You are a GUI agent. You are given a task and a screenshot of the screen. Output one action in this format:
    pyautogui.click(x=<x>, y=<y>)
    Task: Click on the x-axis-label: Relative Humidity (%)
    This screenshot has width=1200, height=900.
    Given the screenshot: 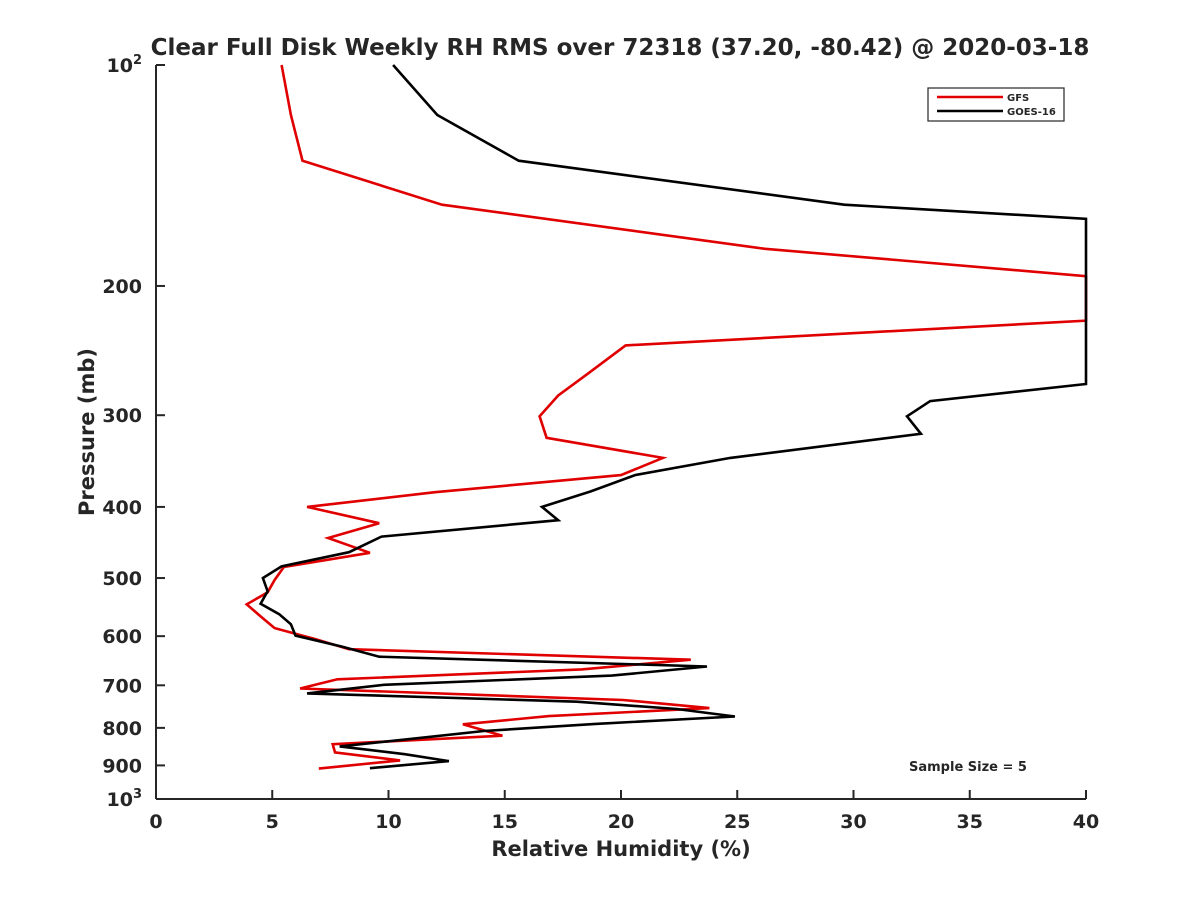 What is the action you would take?
    pyautogui.click(x=620, y=849)
    